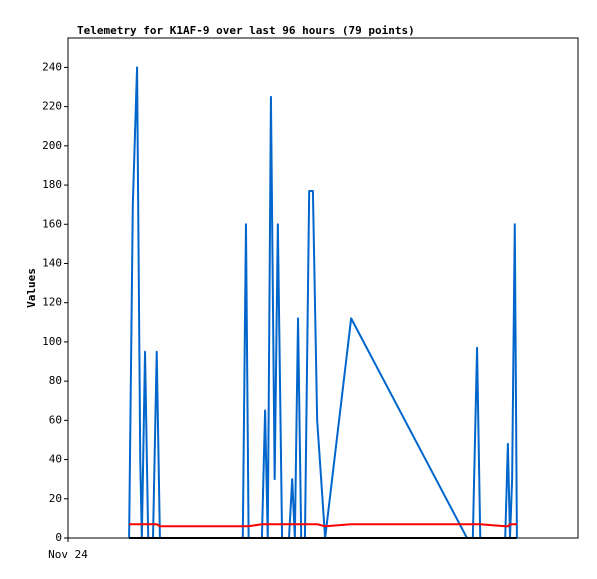 The height and width of the screenshot is (579, 597). What do you see at coordinates (52, 66) in the screenshot?
I see `y-tick-label: 240` at bounding box center [52, 66].